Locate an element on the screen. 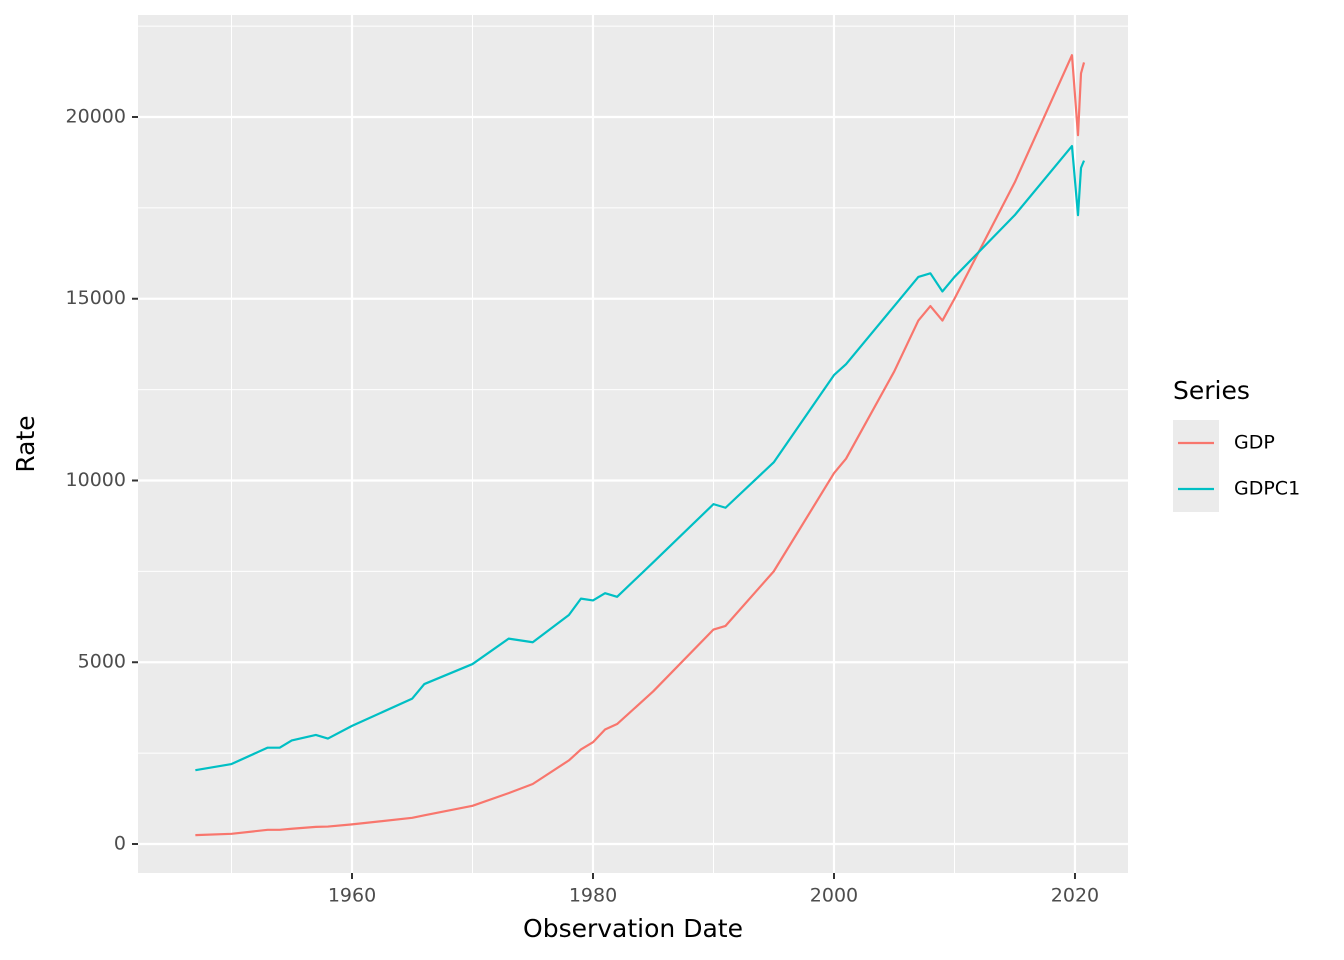  y-tick-label: 0 is located at coordinates (120, 843).